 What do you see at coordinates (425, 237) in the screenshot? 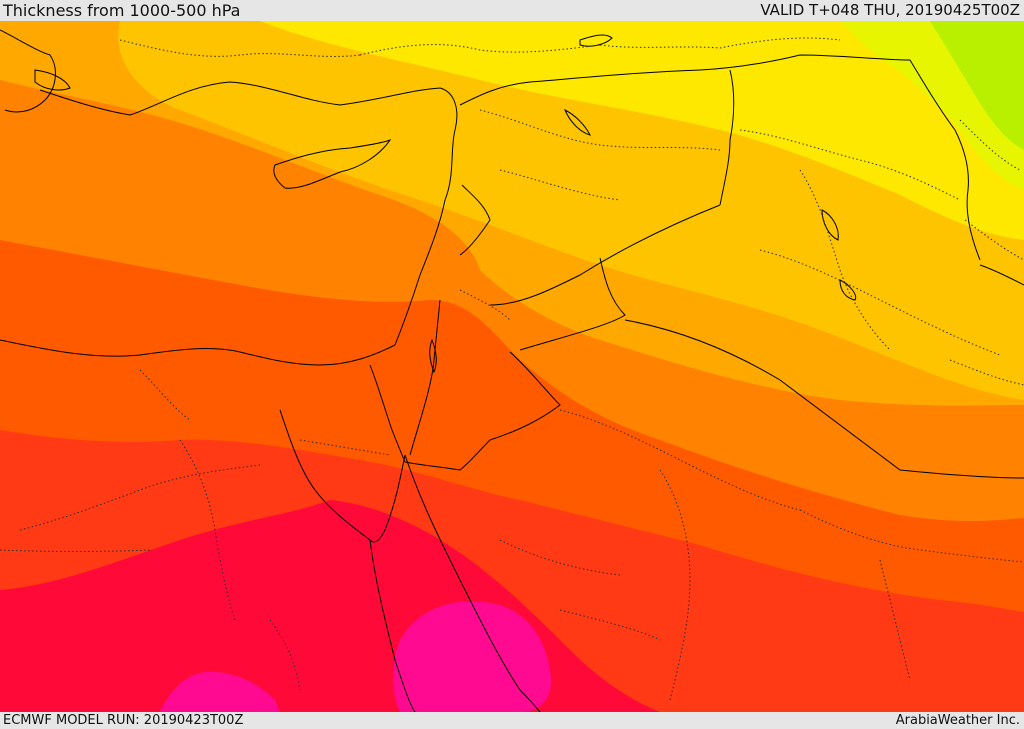
I see `coast-levant` at bounding box center [425, 237].